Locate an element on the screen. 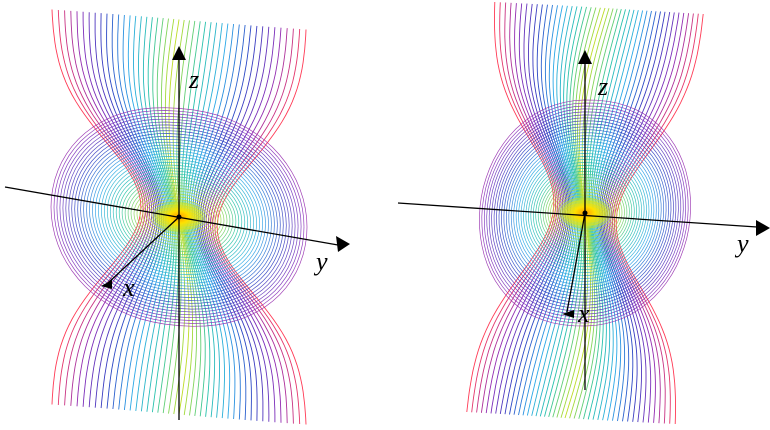 The width and height of the screenshot is (770, 430). z-axis-arrowhead-left is located at coordinates (179, 53).